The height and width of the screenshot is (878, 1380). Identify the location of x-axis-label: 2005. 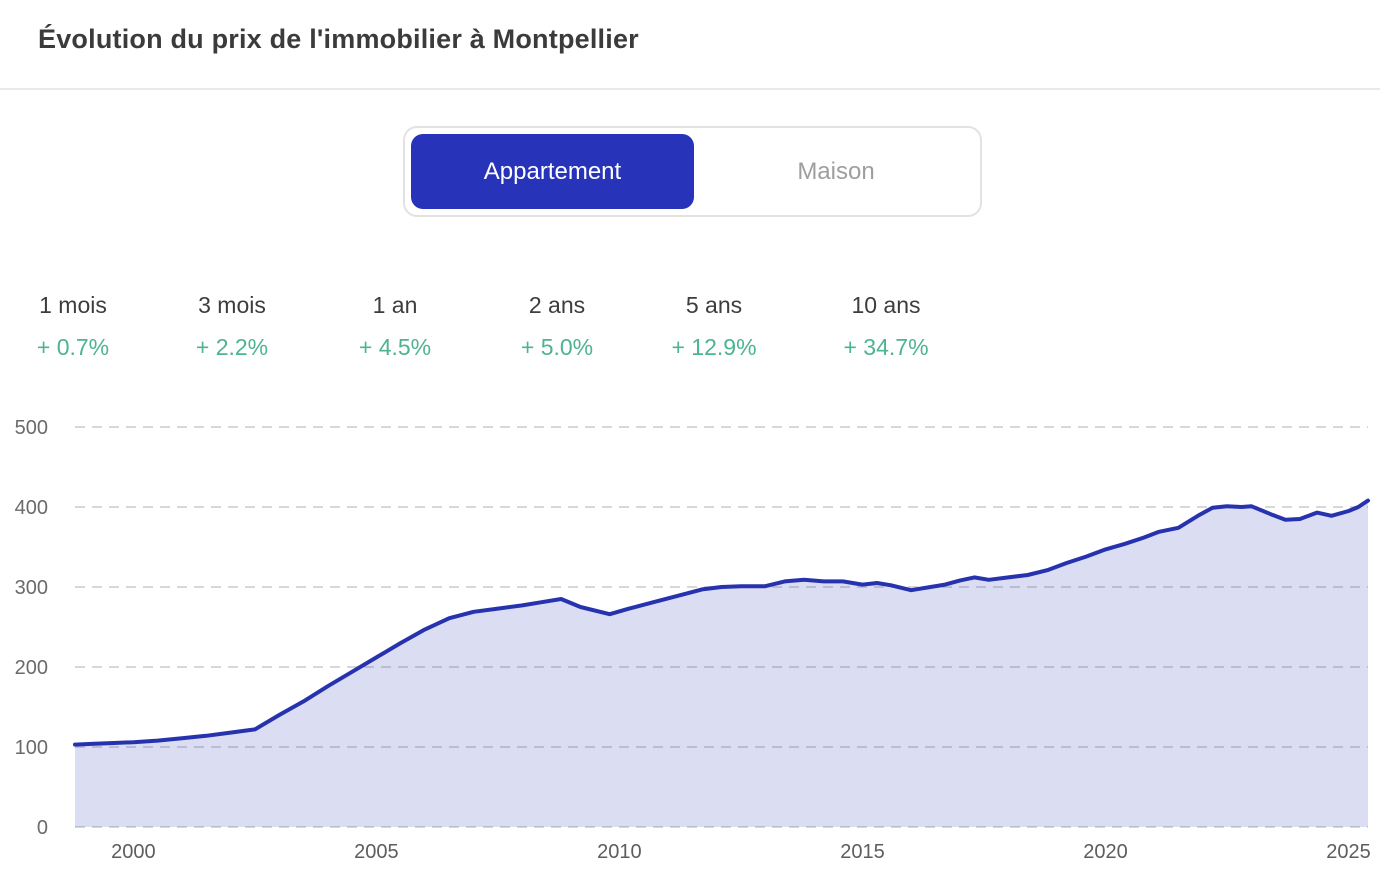
(376, 852).